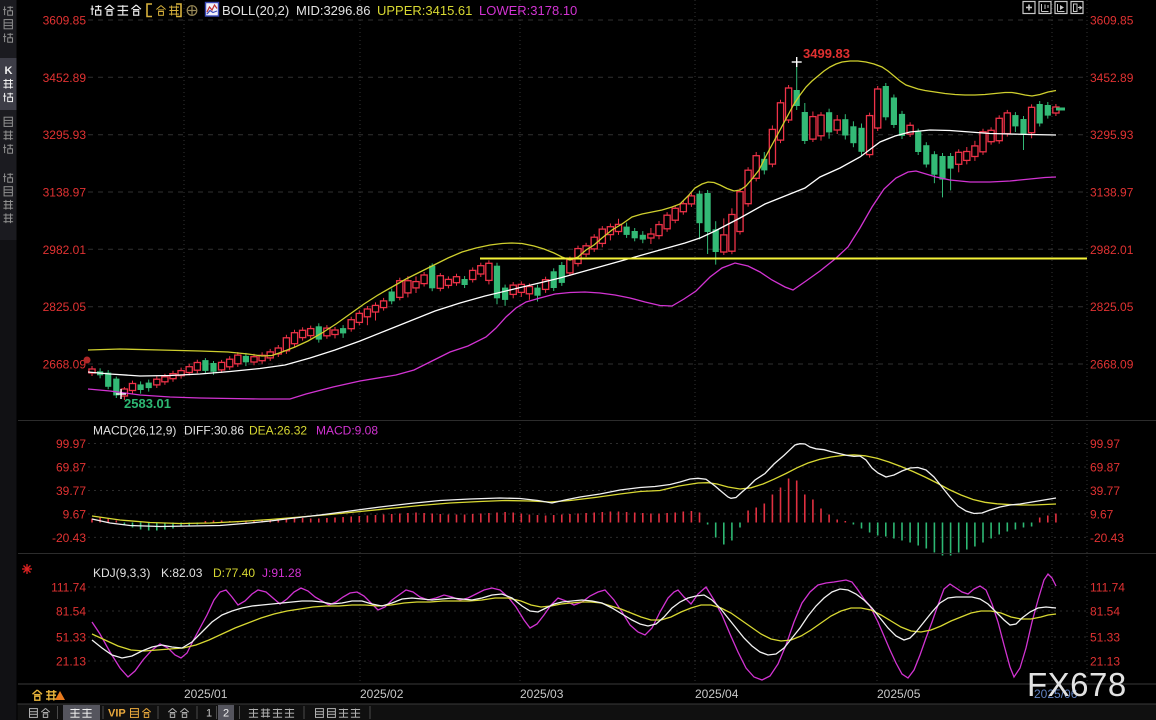  I want to click on svg-text: MACD(26,12,9), so click(134, 431).